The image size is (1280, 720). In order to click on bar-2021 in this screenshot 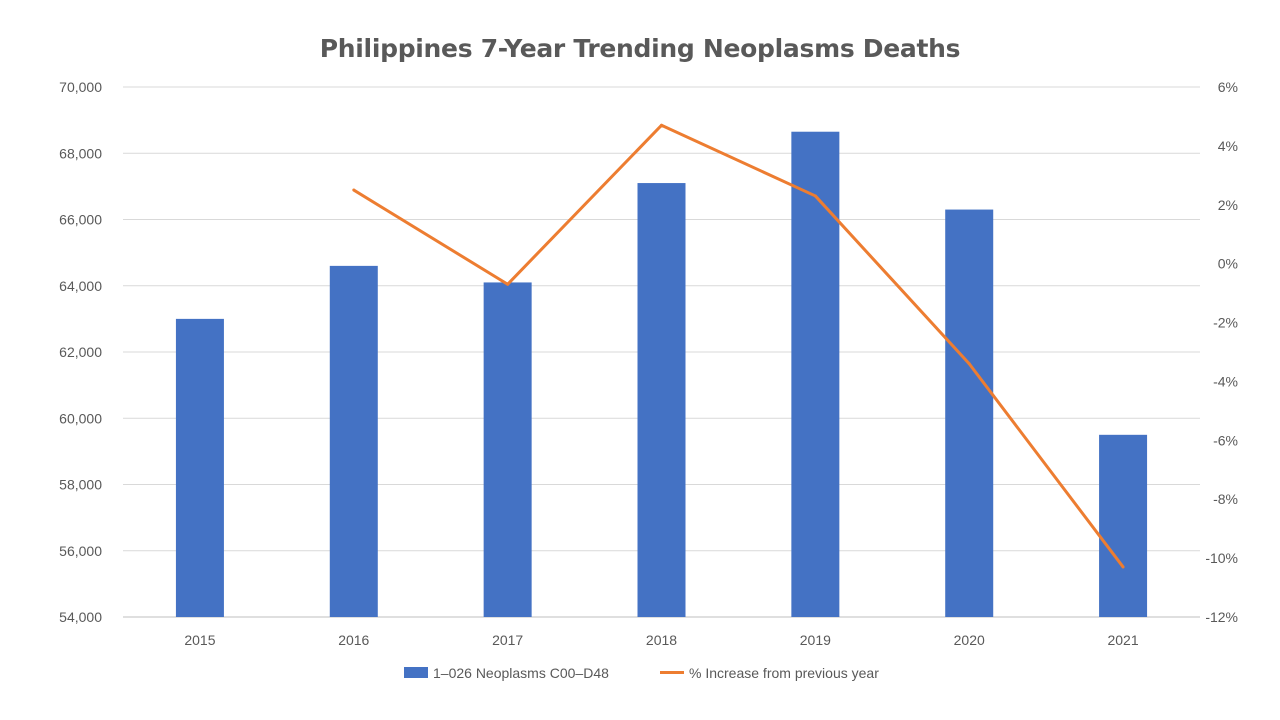, I will do `click(1123, 525)`.